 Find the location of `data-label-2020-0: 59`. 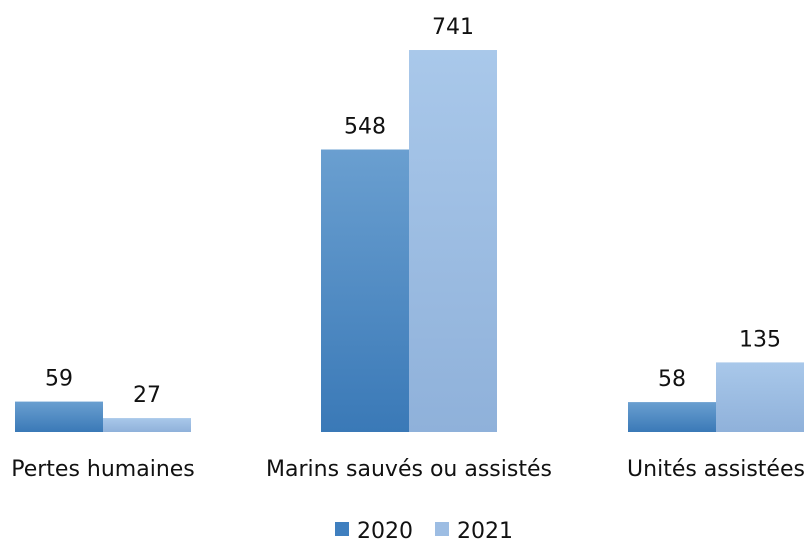

data-label-2020-0: 59 is located at coordinates (59, 379).